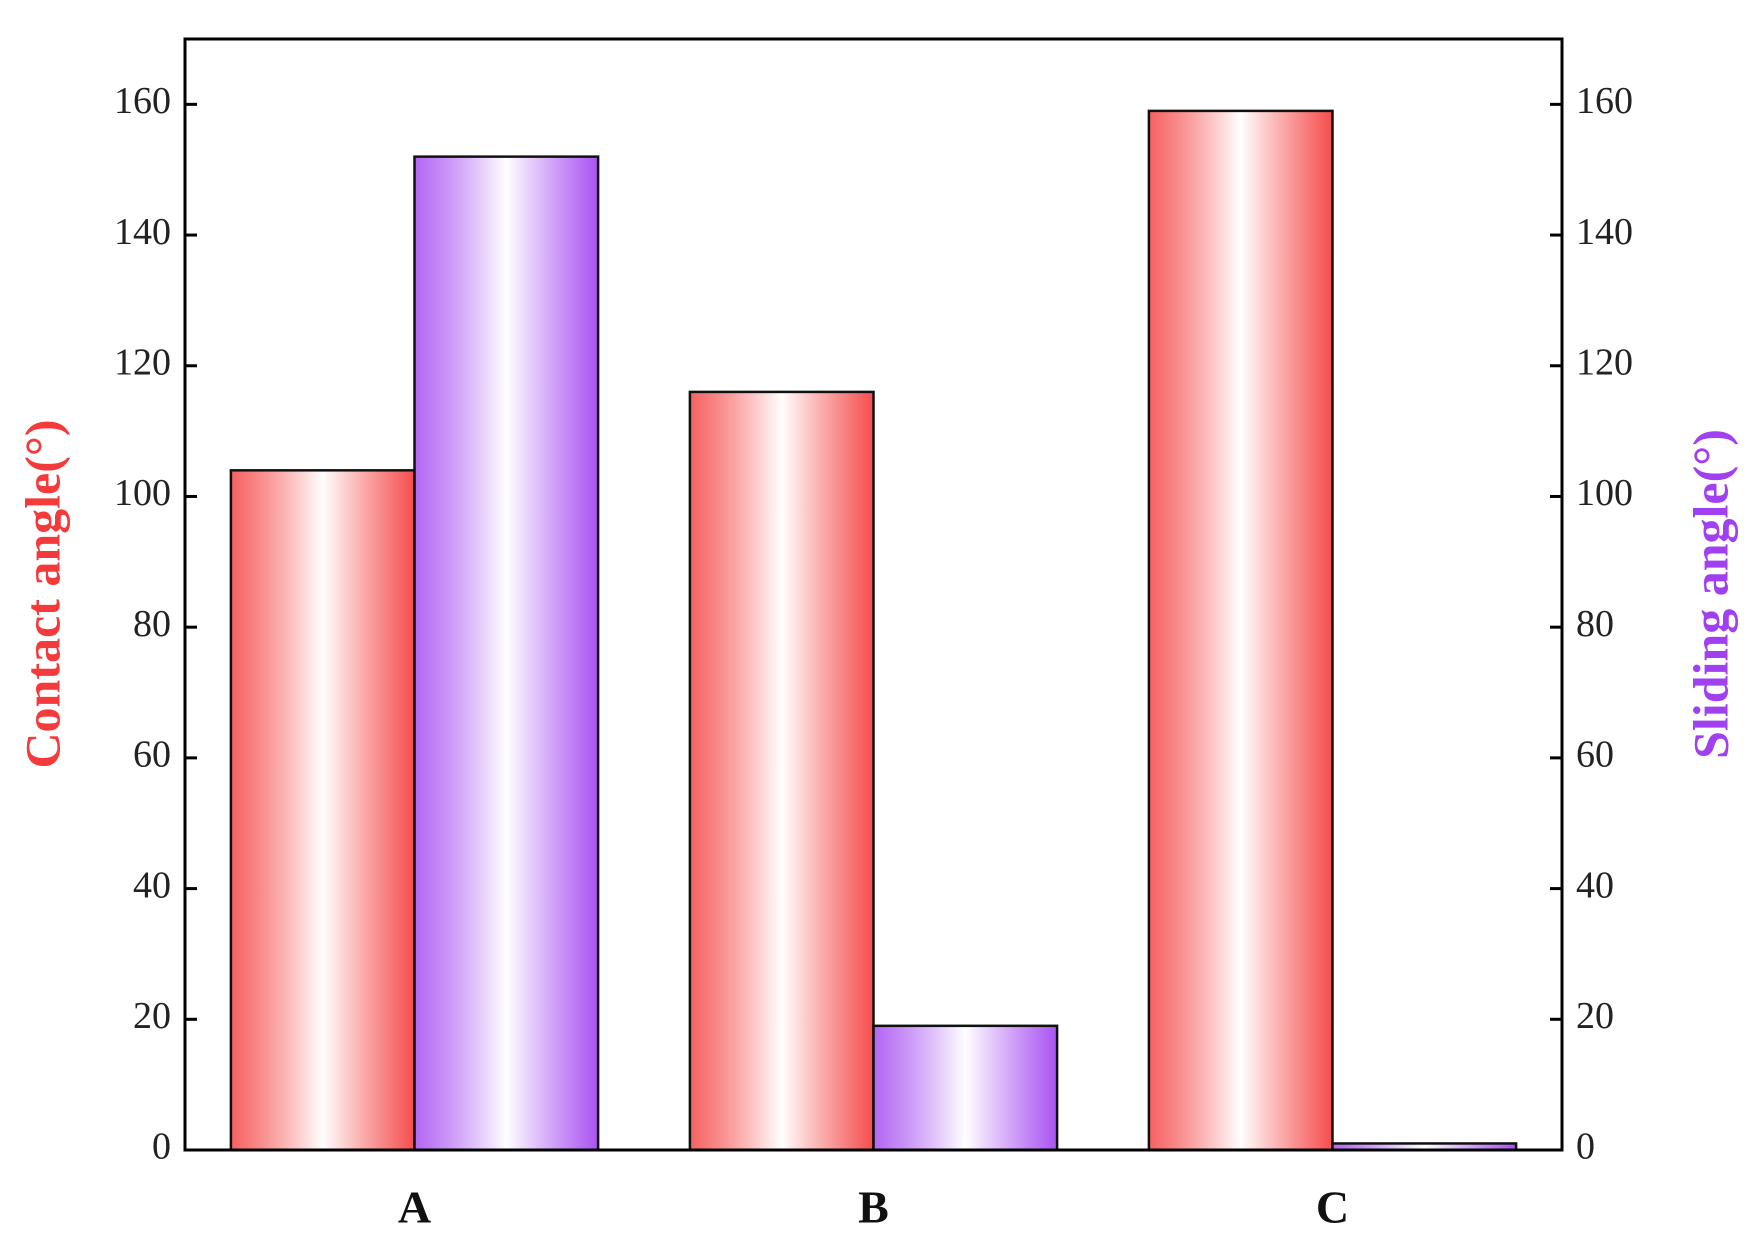 This screenshot has height=1243, width=1753. What do you see at coordinates (1595, 885) in the screenshot?
I see `y2-tick-label: 40` at bounding box center [1595, 885].